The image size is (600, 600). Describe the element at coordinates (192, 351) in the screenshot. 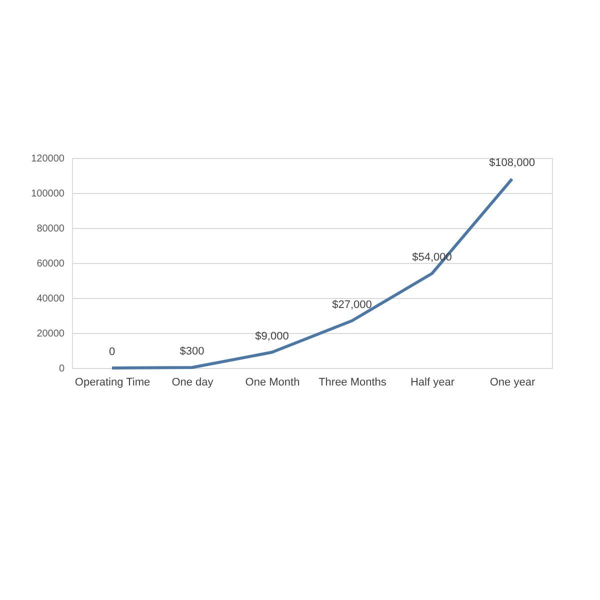

I see `data-label: $300` at that location.